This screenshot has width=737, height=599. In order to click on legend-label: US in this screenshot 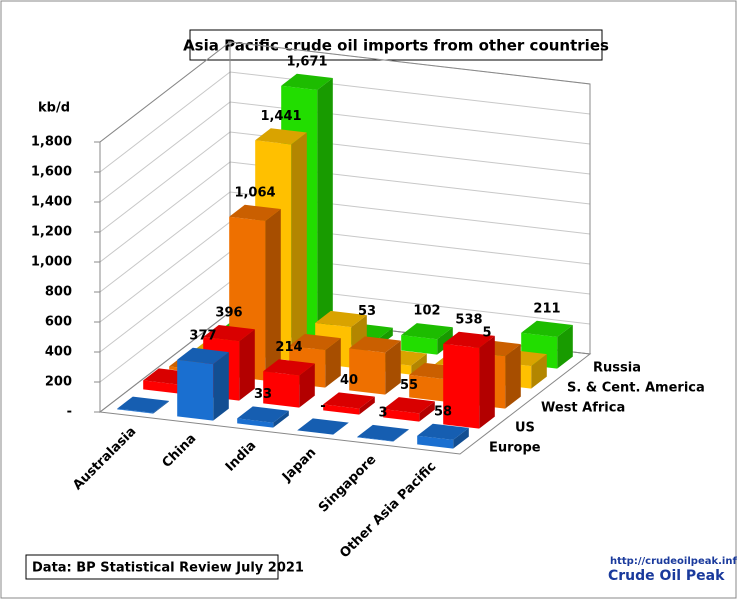, I will do `click(525, 428)`.